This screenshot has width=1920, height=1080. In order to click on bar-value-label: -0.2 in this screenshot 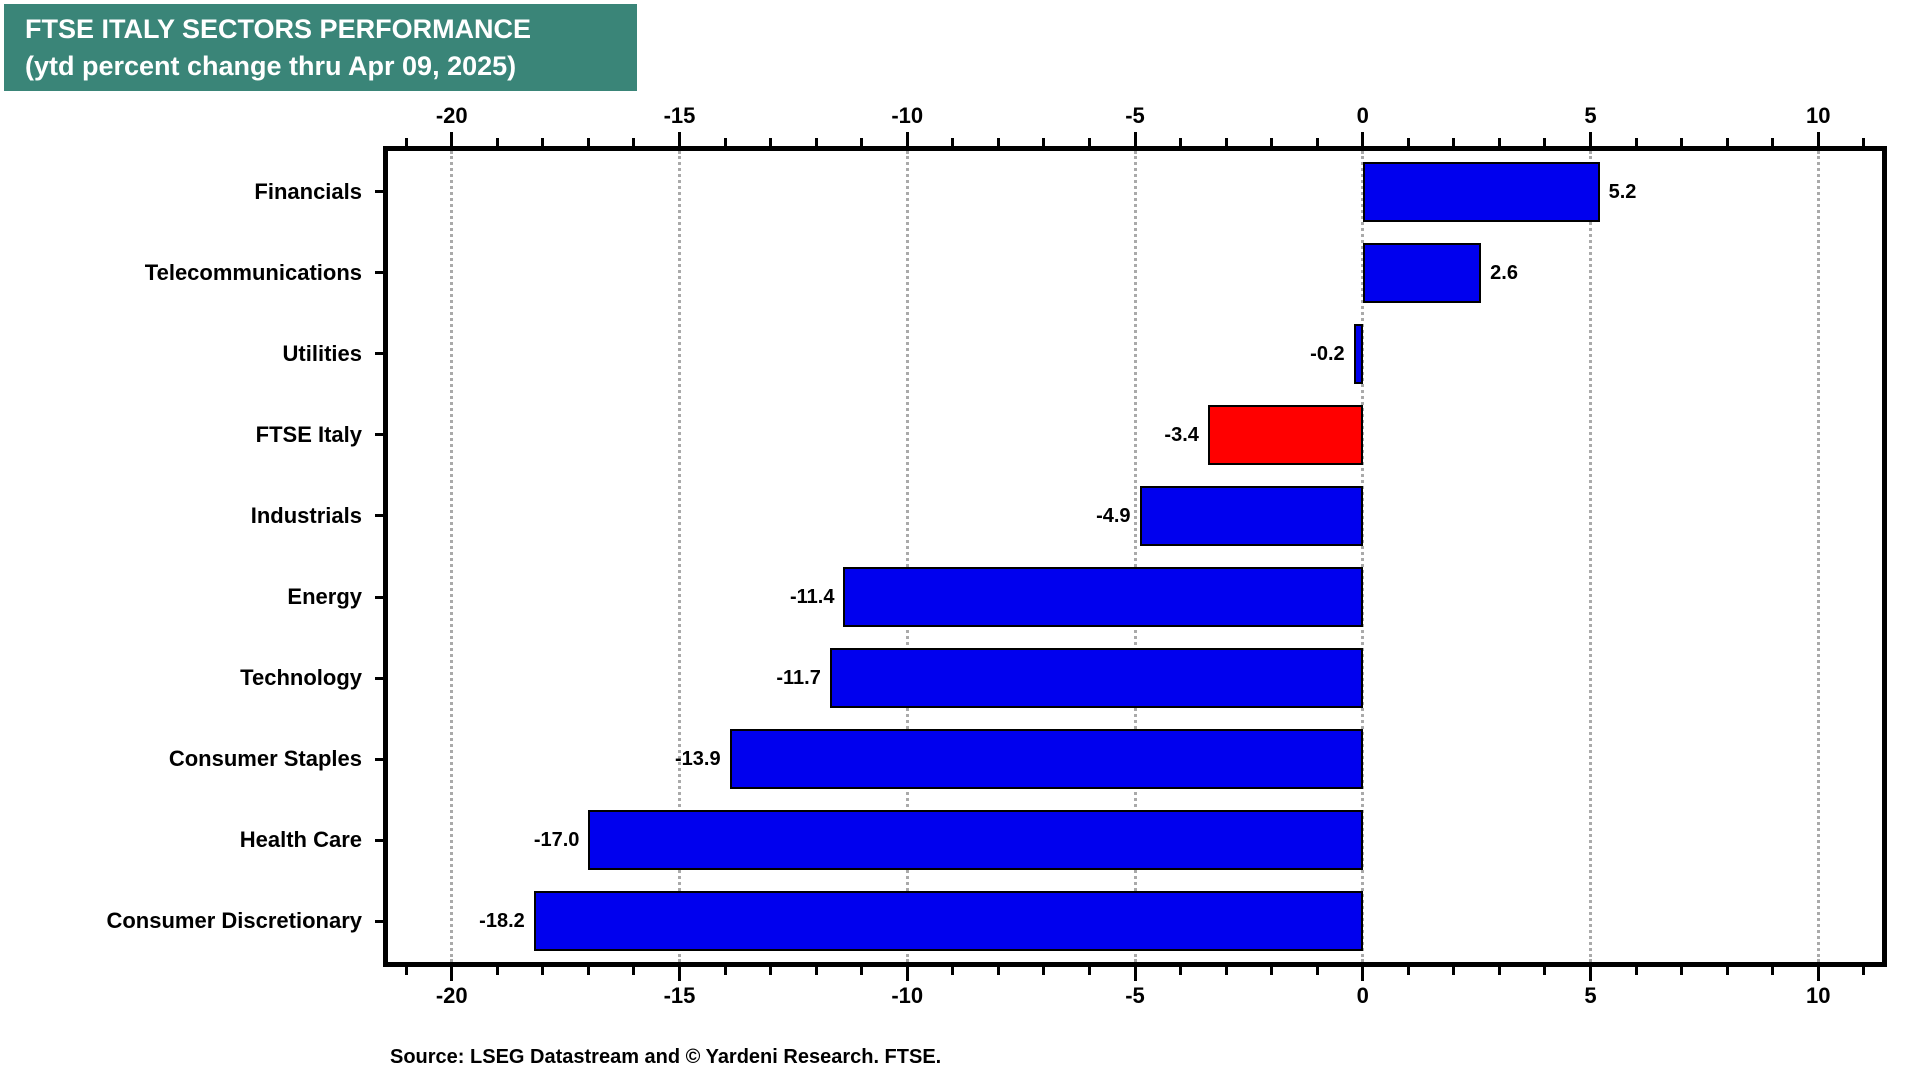, I will do `click(1327, 353)`.